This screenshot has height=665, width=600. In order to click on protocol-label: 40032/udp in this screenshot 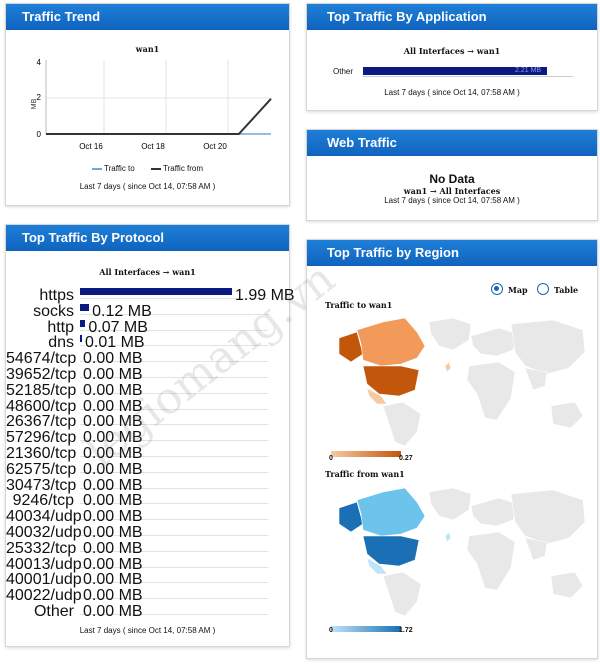, I will do `click(44, 532)`.